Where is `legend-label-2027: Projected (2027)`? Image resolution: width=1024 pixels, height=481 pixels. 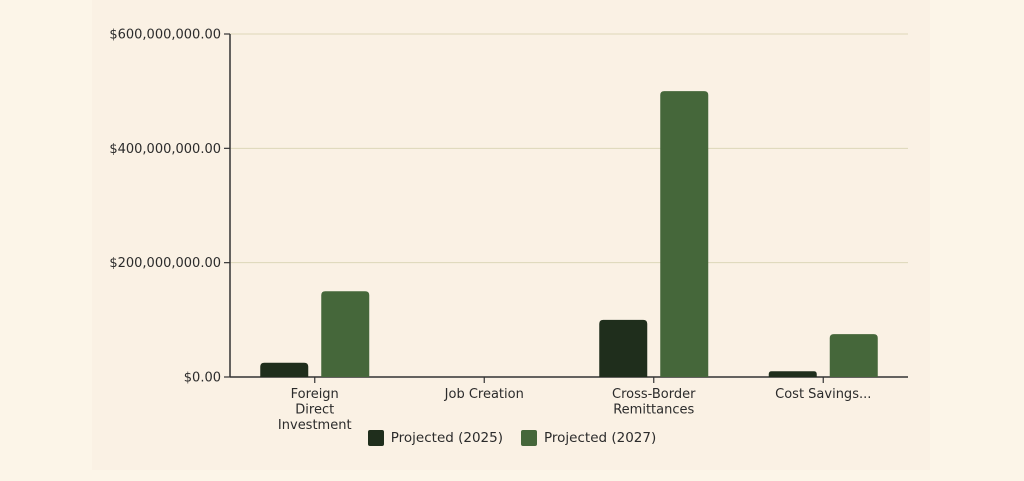
legend-label-2027: Projected (2027) is located at coordinates (600, 438).